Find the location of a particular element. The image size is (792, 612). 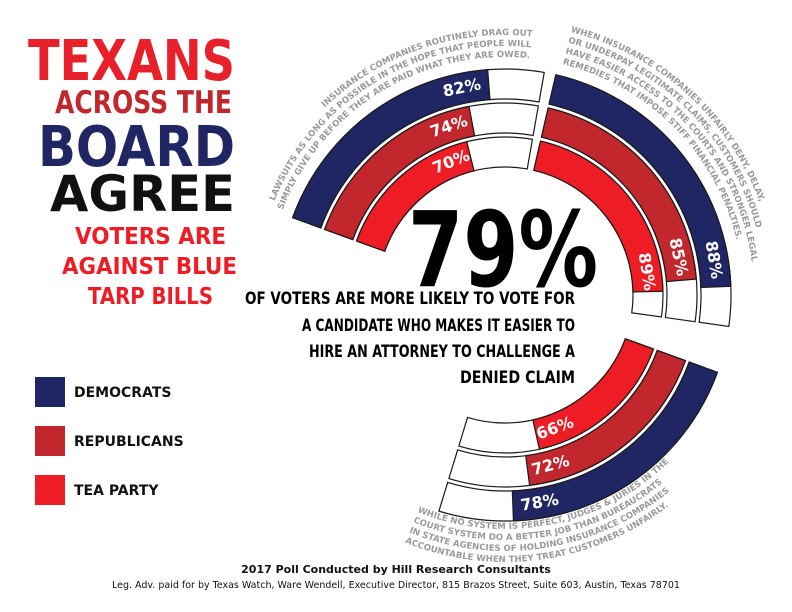

title-line: ACROSS THE is located at coordinates (143, 103).